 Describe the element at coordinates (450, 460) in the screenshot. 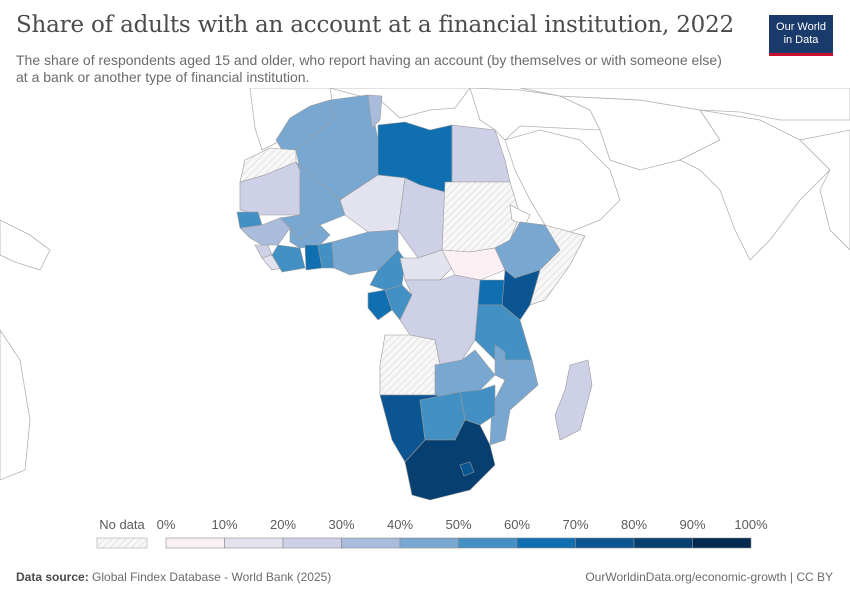

I see `country-south-africa` at that location.